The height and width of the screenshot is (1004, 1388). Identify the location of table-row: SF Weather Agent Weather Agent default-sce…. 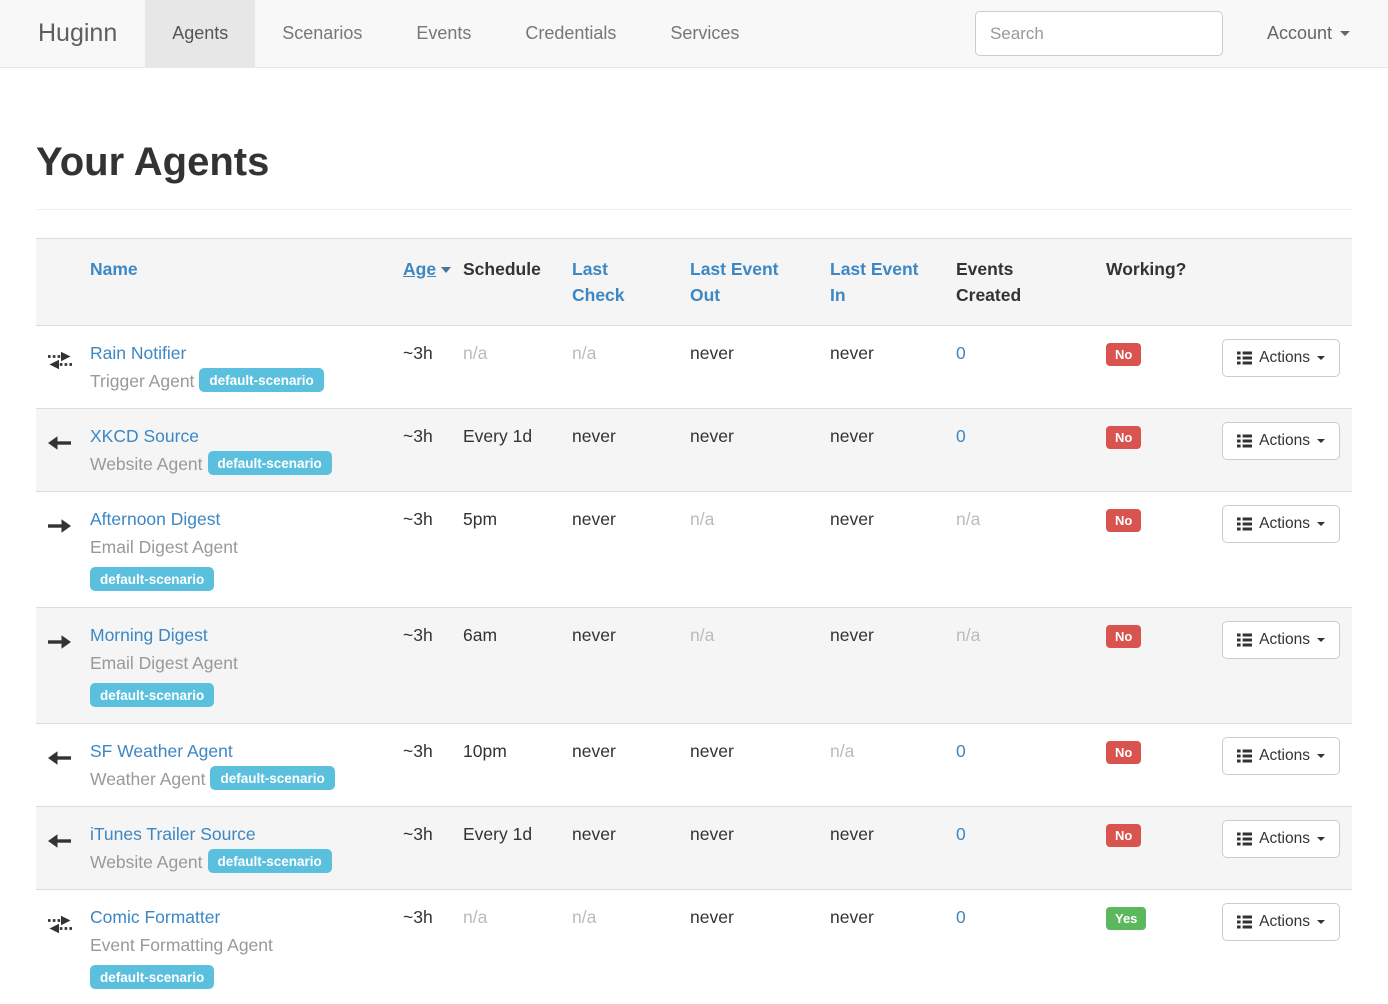
(694, 765).